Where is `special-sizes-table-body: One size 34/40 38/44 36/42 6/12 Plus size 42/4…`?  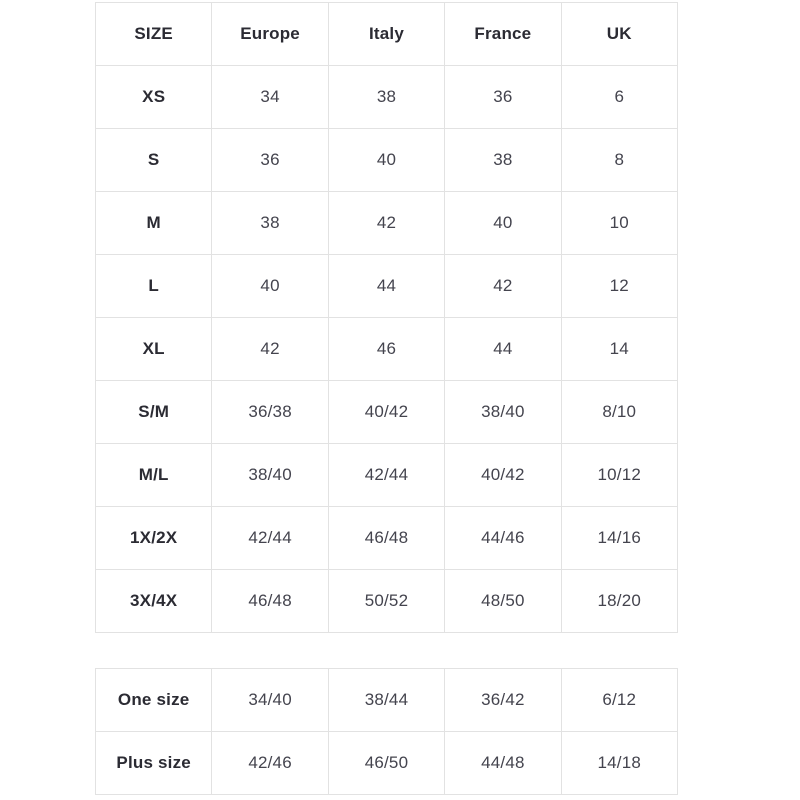
special-sizes-table-body: One size 34/40 38/44 36/42 6/12 Plus size 42/4… is located at coordinates (386, 731).